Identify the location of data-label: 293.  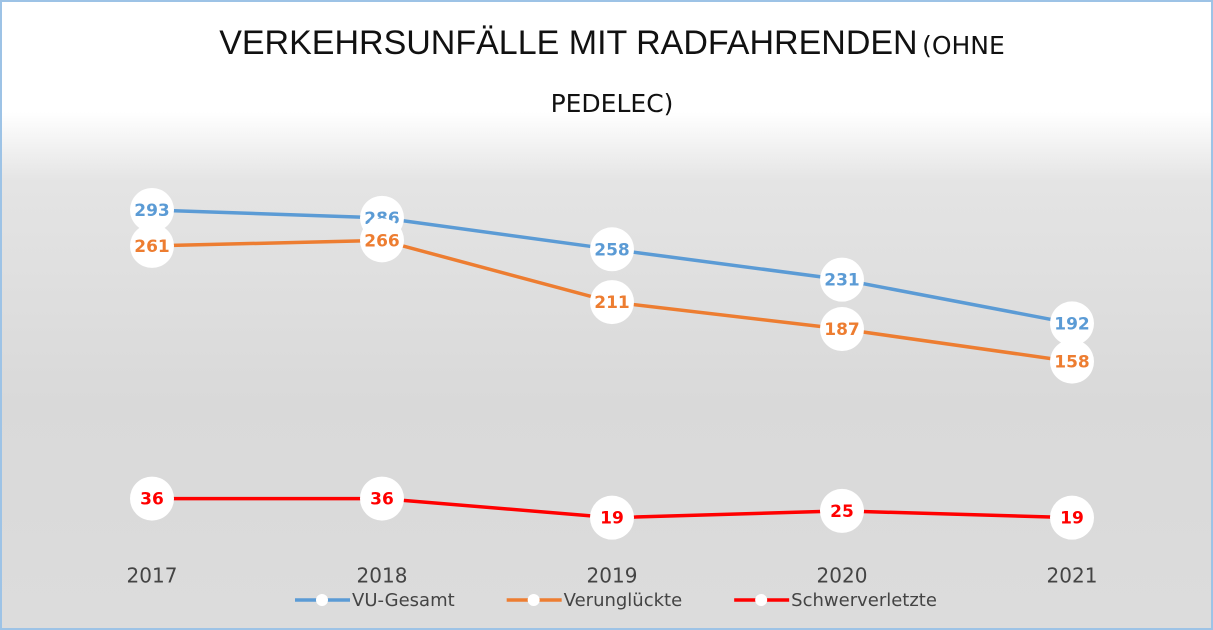
(152, 211).